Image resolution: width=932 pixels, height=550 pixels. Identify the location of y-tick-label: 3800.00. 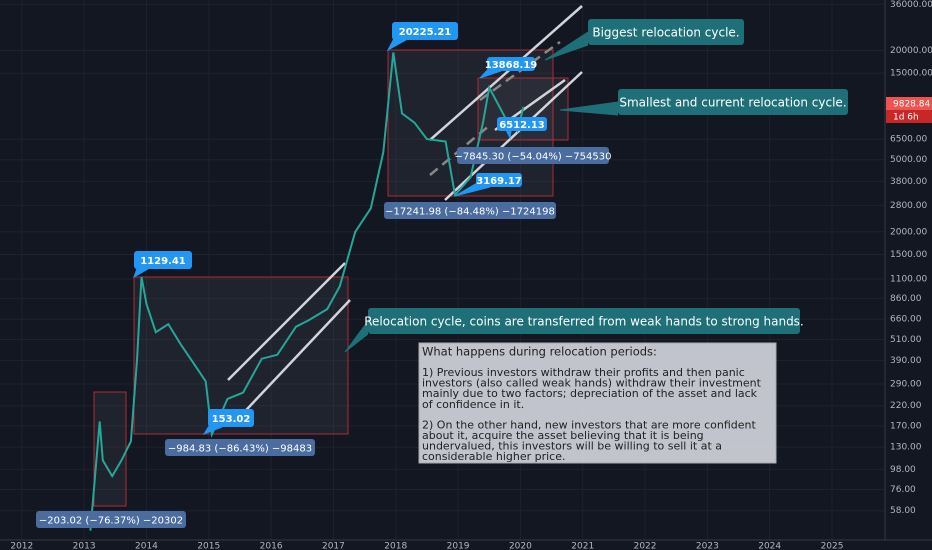
(908, 182).